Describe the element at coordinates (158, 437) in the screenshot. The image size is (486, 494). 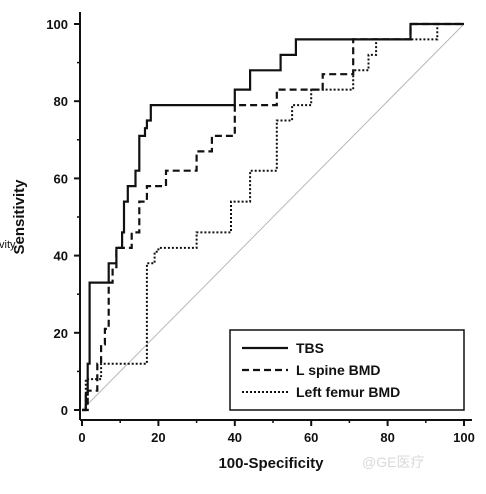
I see `x-tick-label: 20` at that location.